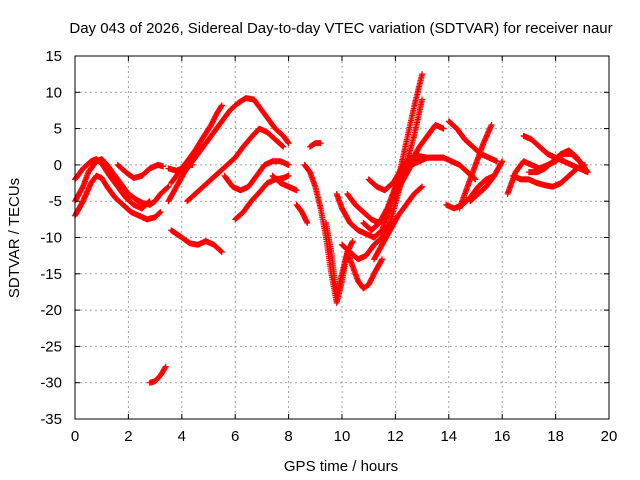 The height and width of the screenshot is (480, 640). What do you see at coordinates (398, 223) in the screenshot?
I see `series-arc22` at bounding box center [398, 223].